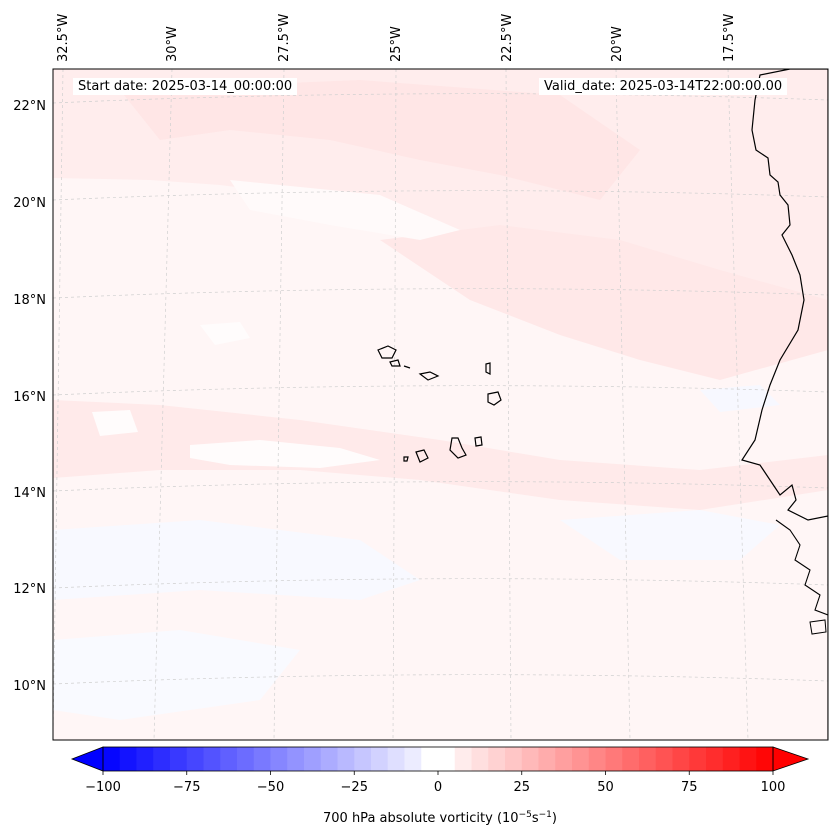 The width and height of the screenshot is (837, 839). I want to click on lat-label-16n: 16°N, so click(29, 397).